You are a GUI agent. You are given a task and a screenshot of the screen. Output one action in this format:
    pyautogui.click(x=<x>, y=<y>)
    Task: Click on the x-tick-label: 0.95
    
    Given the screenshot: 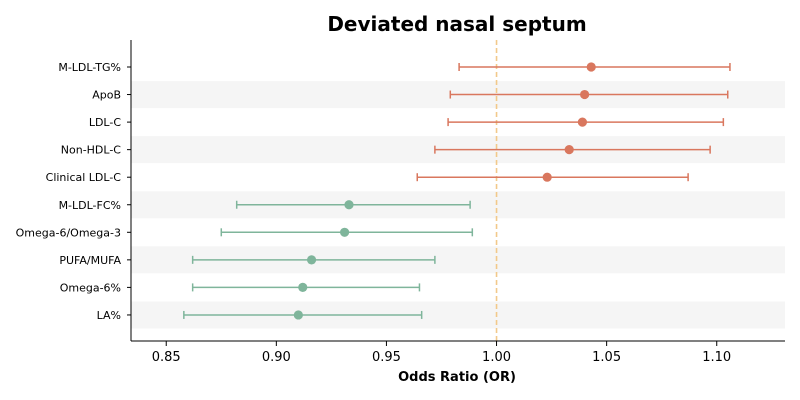 What is the action you would take?
    pyautogui.click(x=386, y=357)
    